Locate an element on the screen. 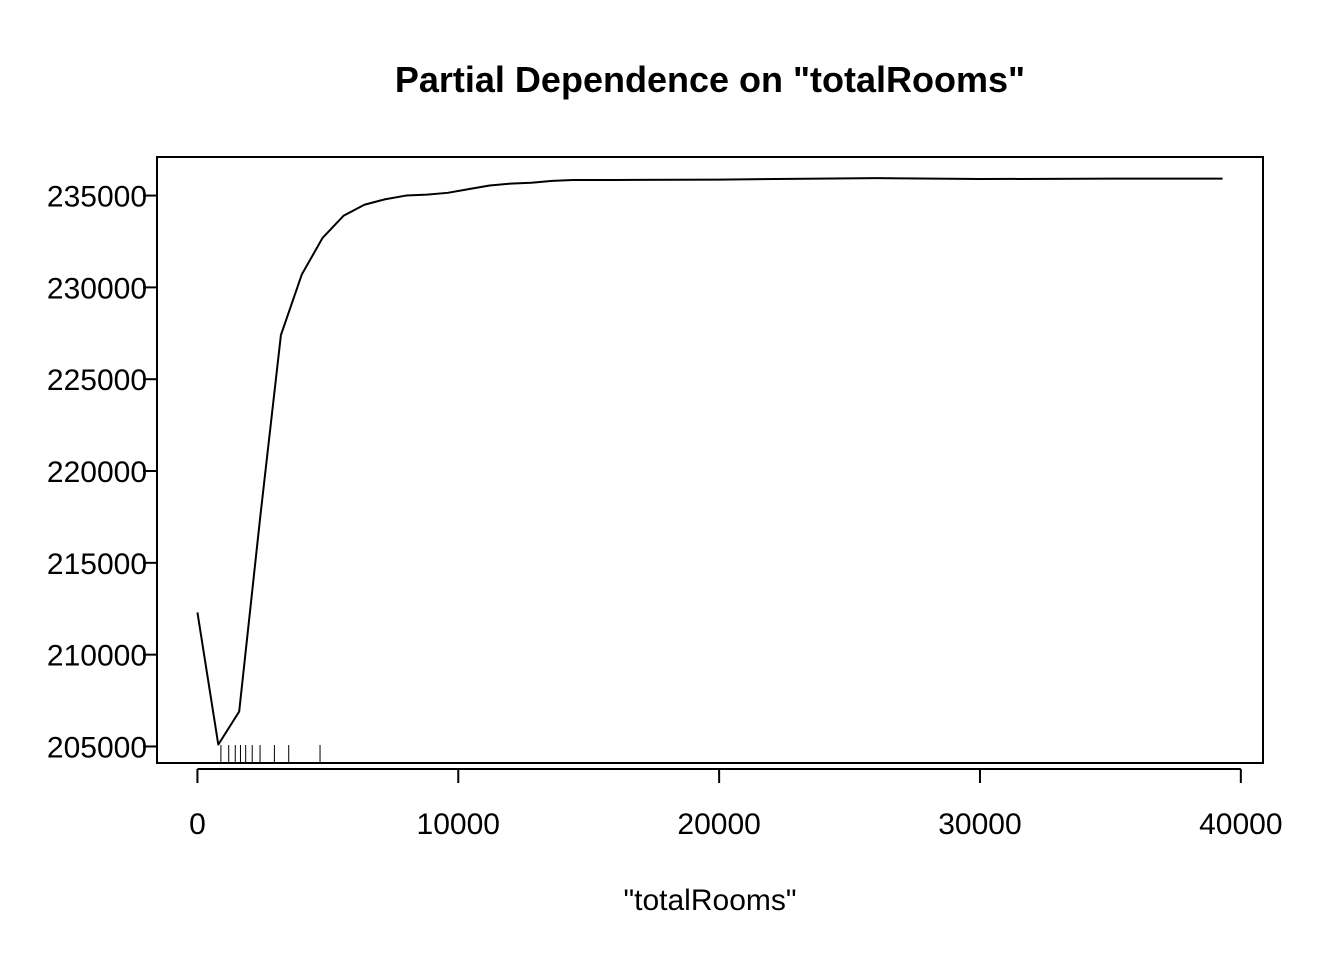  x-tick-label: 40000 is located at coordinates (1240, 824).